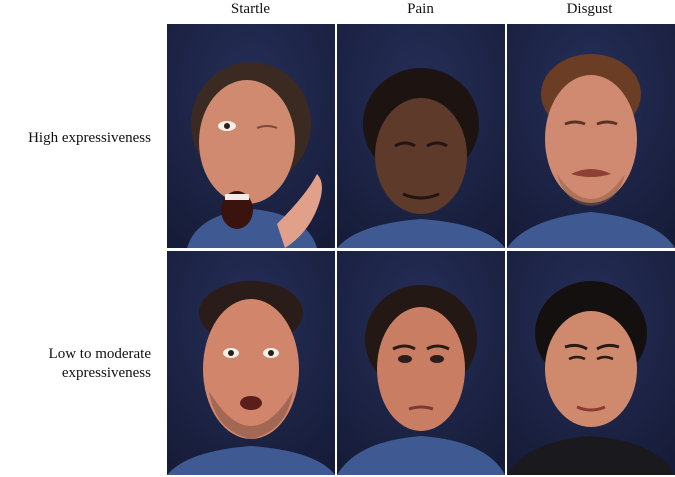  Describe the element at coordinates (421, 136) in the screenshot. I see `photo-pain-high` at that location.